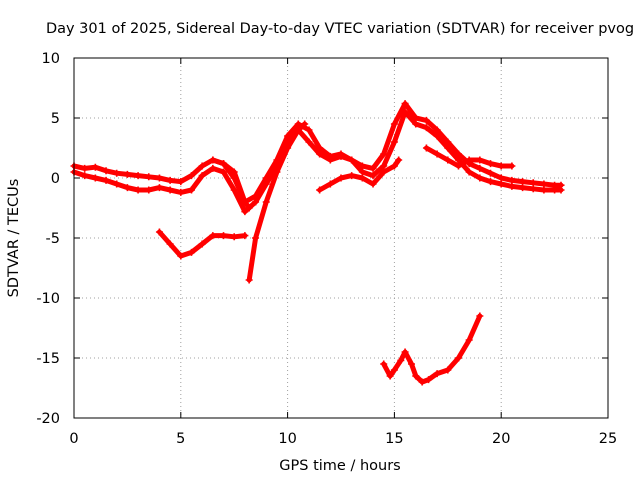 Image resolution: width=640 pixels, height=480 pixels. What do you see at coordinates (277, 202) in the screenshot?
I see `series-track-e` at bounding box center [277, 202].